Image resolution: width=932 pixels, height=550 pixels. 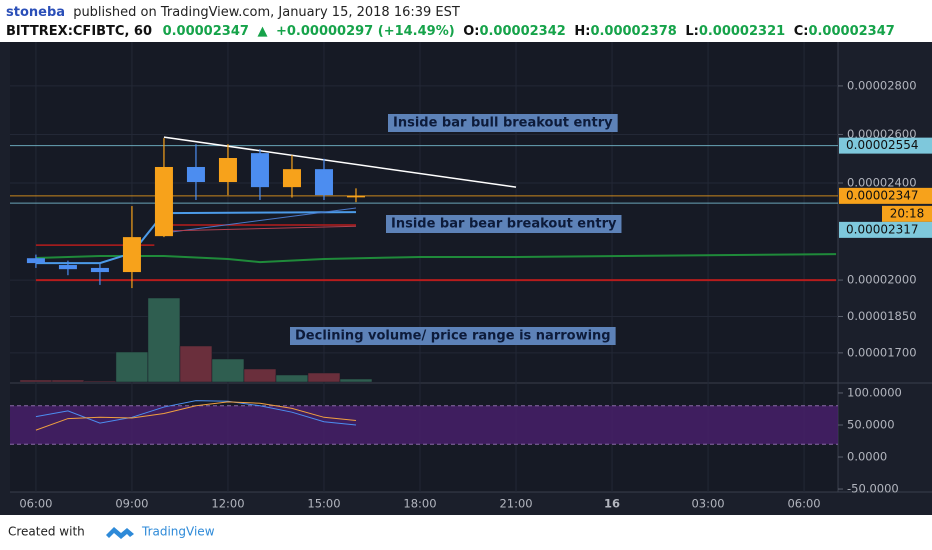 I want to click on annotation-text: Inside bar bull breakout entry, so click(x=503, y=123).